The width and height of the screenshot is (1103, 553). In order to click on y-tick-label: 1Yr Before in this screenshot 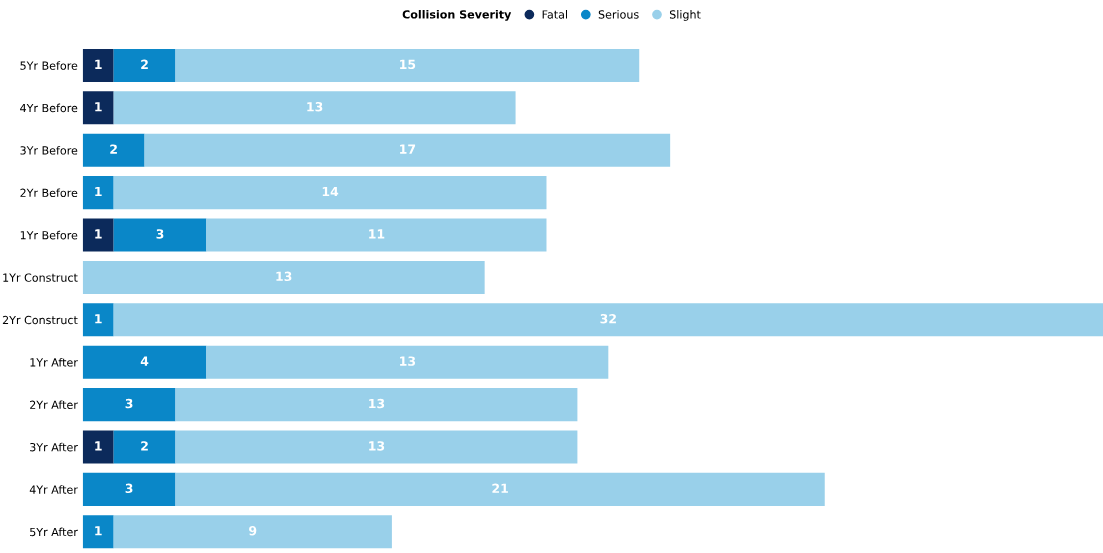, I will do `click(49, 235)`.